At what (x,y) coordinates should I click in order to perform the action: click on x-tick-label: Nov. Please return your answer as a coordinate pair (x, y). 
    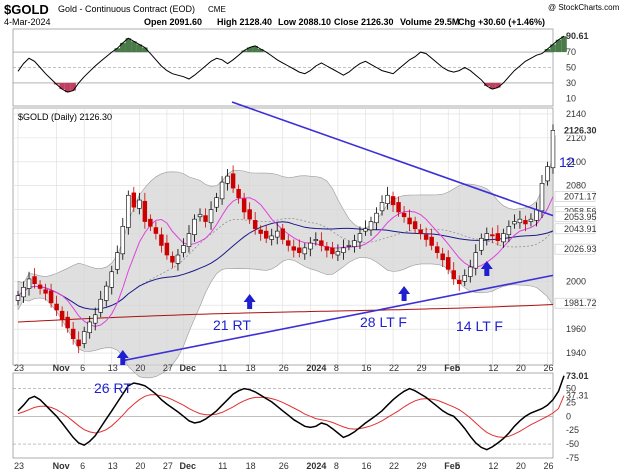
    Looking at the image, I should click on (61, 466).